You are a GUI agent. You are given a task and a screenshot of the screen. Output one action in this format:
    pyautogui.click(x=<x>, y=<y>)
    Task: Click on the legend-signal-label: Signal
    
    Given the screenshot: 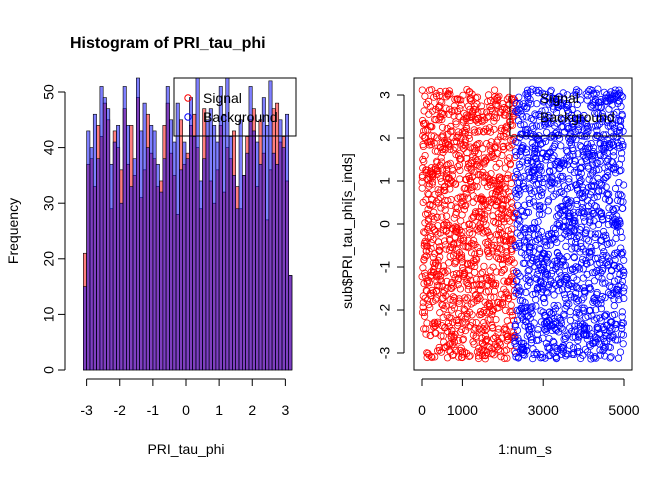 What is the action you would take?
    pyautogui.click(x=222, y=98)
    